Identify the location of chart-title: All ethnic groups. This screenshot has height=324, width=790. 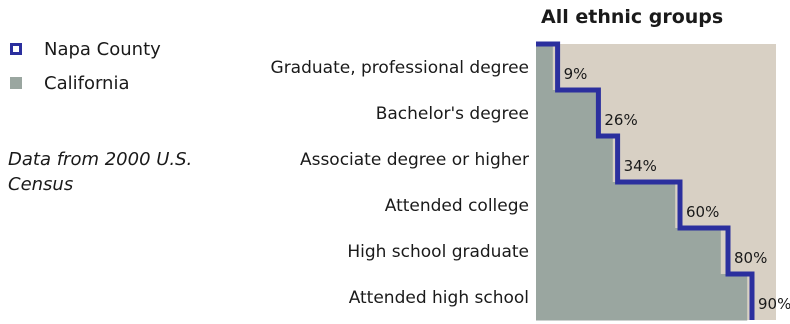
(632, 17).